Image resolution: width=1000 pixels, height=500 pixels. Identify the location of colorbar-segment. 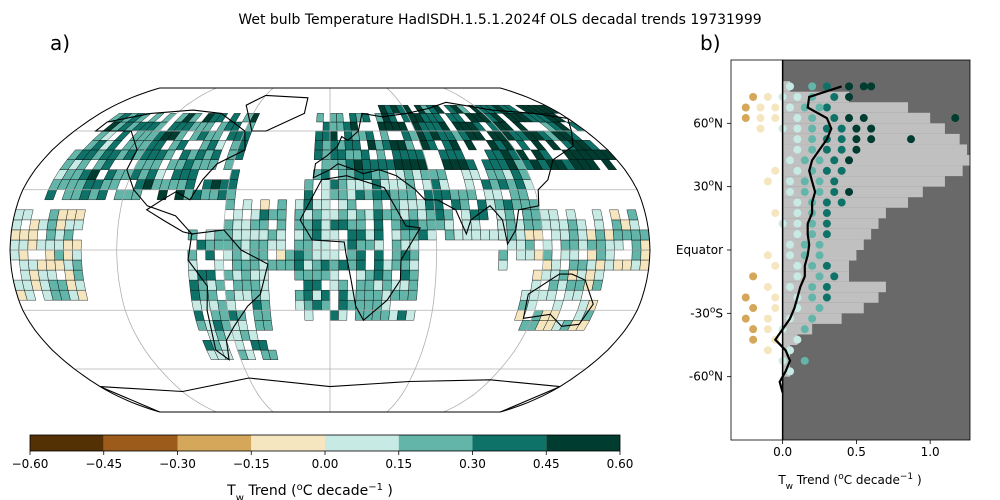
(214, 443).